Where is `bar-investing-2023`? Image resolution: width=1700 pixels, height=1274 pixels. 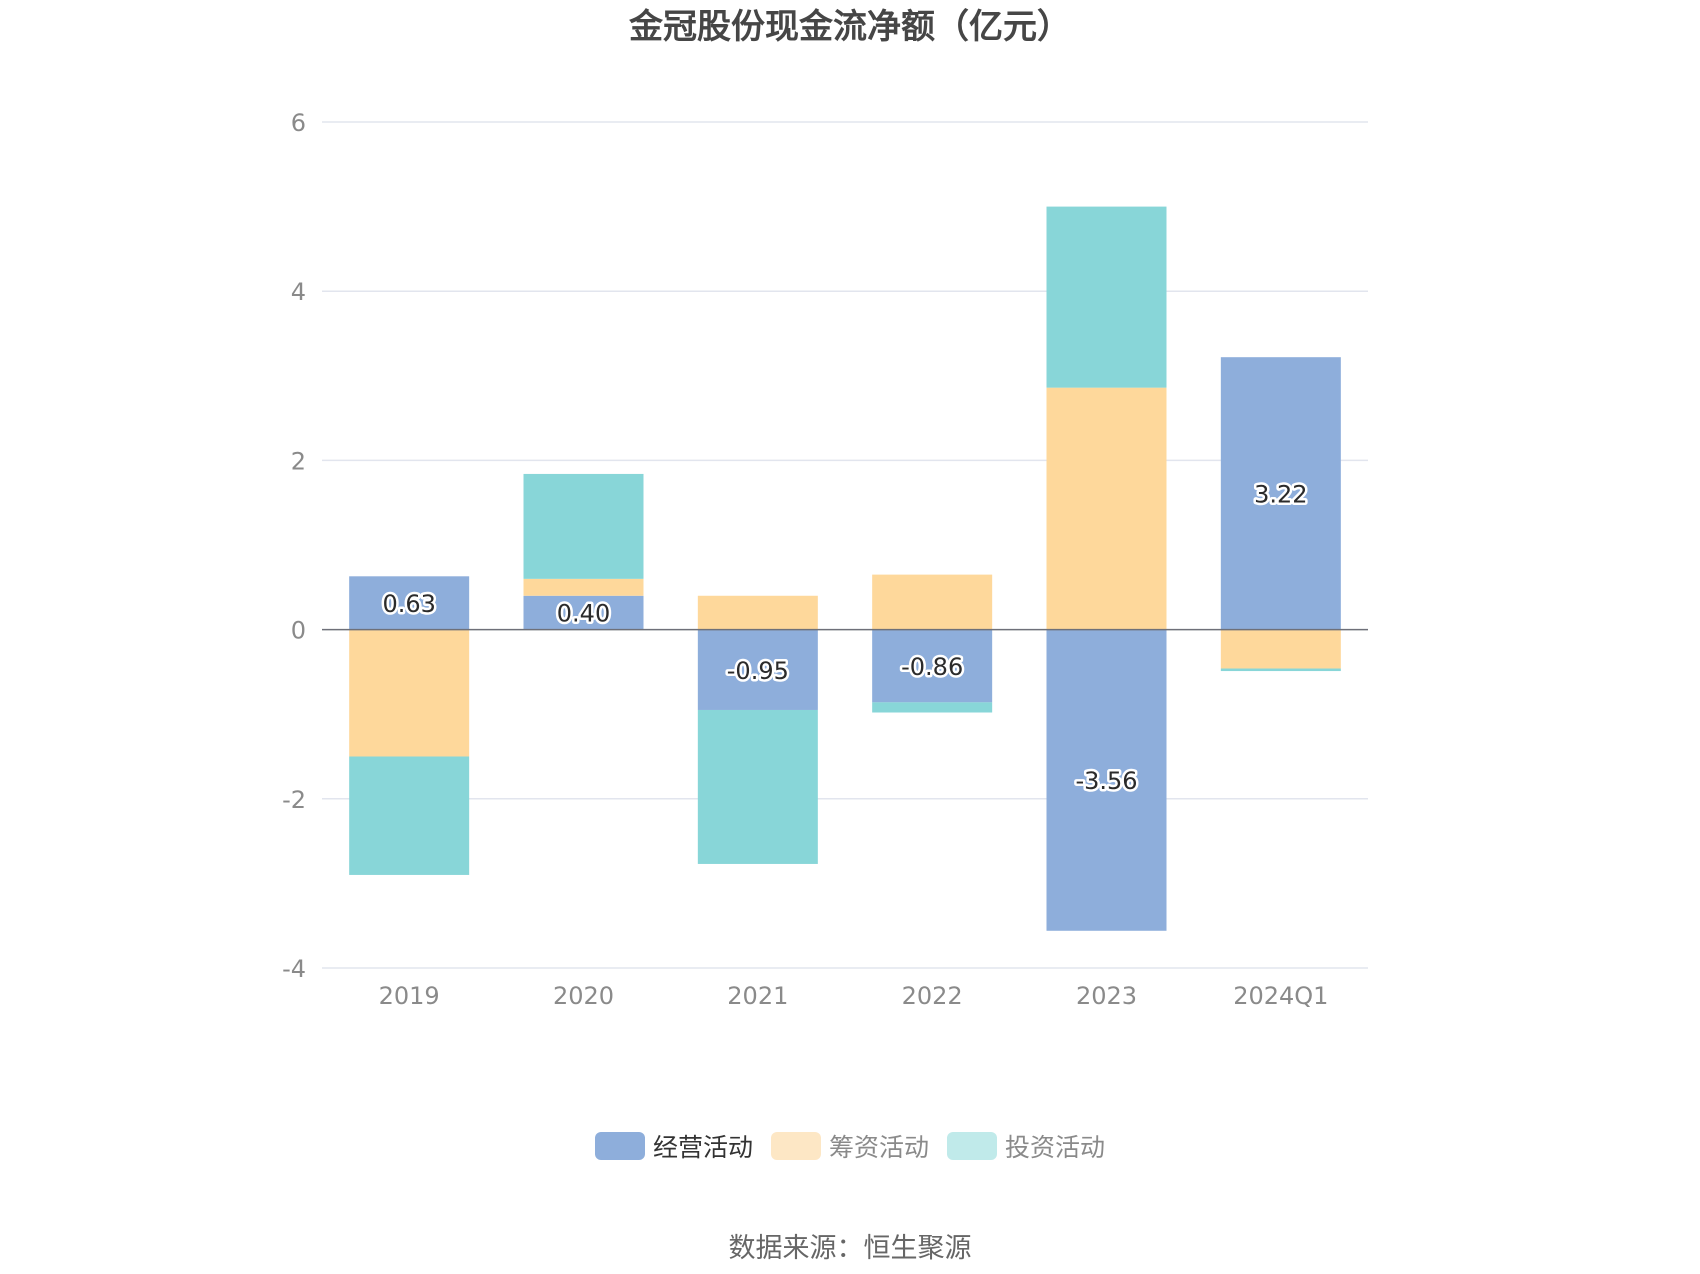
bar-investing-2023 is located at coordinates (1106, 297).